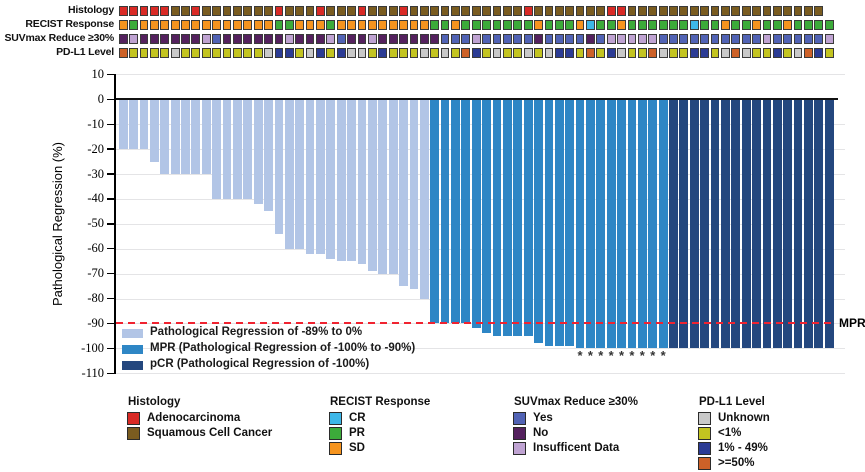  I want to click on legend-item-label: Squamous Cell Cancer, so click(210, 432).